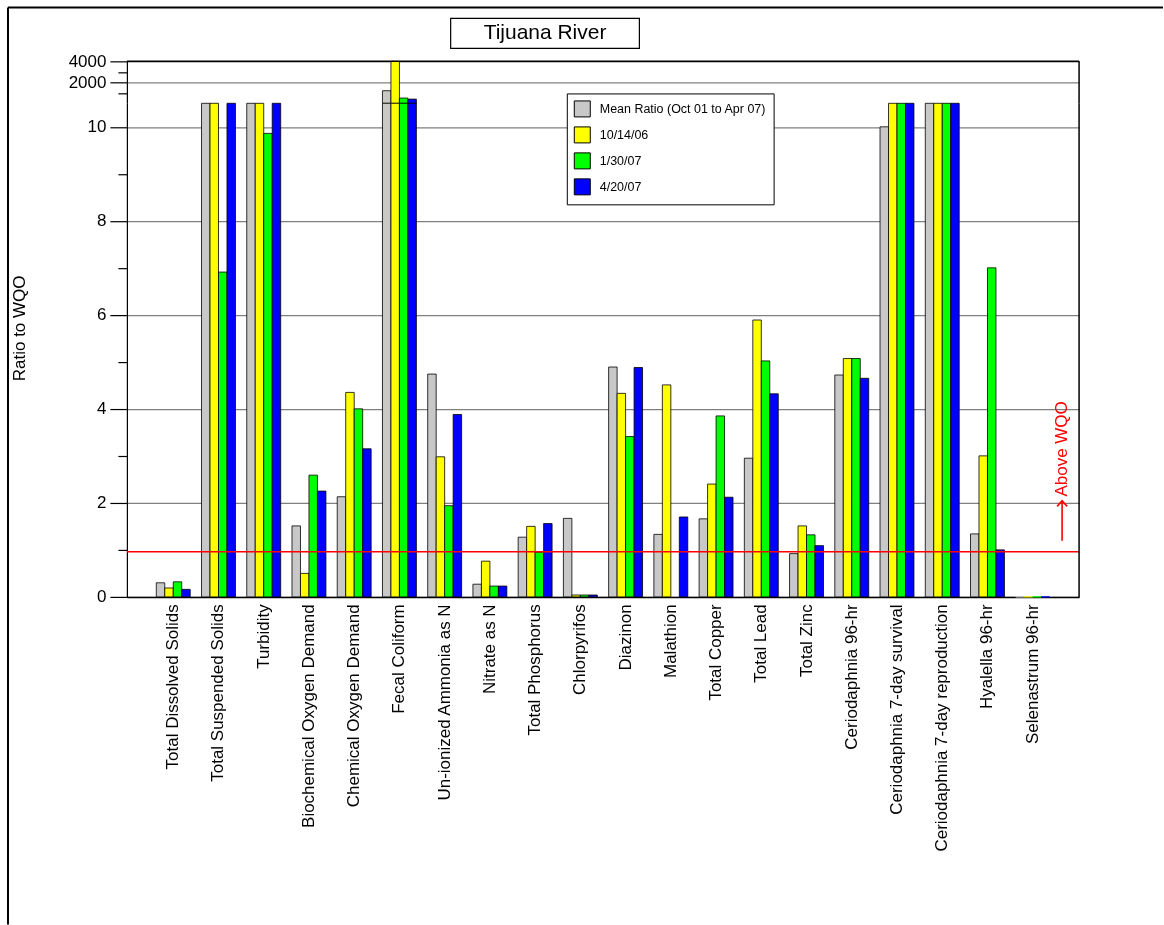  I want to click on x-tick-label: Total Zinc, so click(806, 640).